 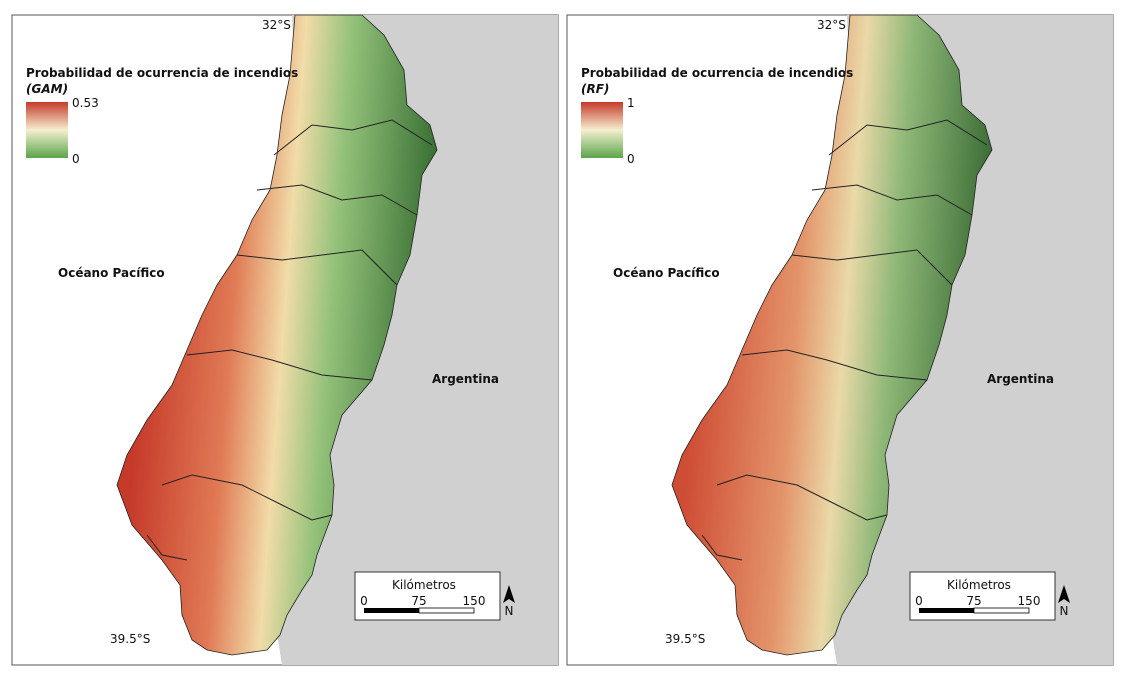 What do you see at coordinates (631, 103) in the screenshot?
I see `legend-max: 1` at bounding box center [631, 103].